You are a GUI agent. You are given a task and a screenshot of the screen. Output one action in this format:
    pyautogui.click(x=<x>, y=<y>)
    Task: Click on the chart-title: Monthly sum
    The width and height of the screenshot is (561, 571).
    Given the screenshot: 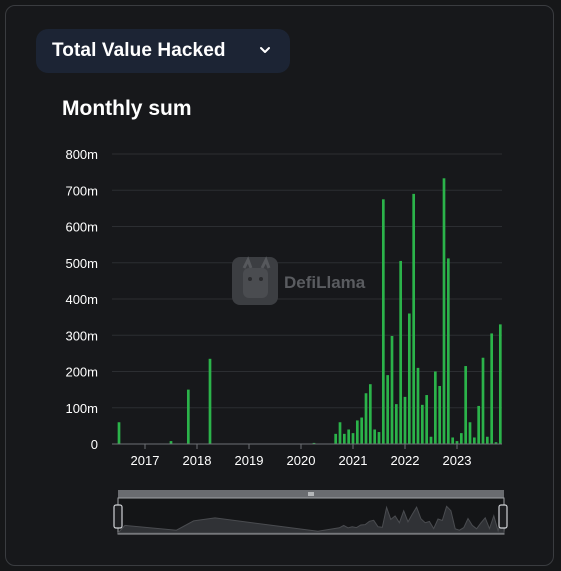 What is the action you would take?
    pyautogui.click(x=127, y=108)
    